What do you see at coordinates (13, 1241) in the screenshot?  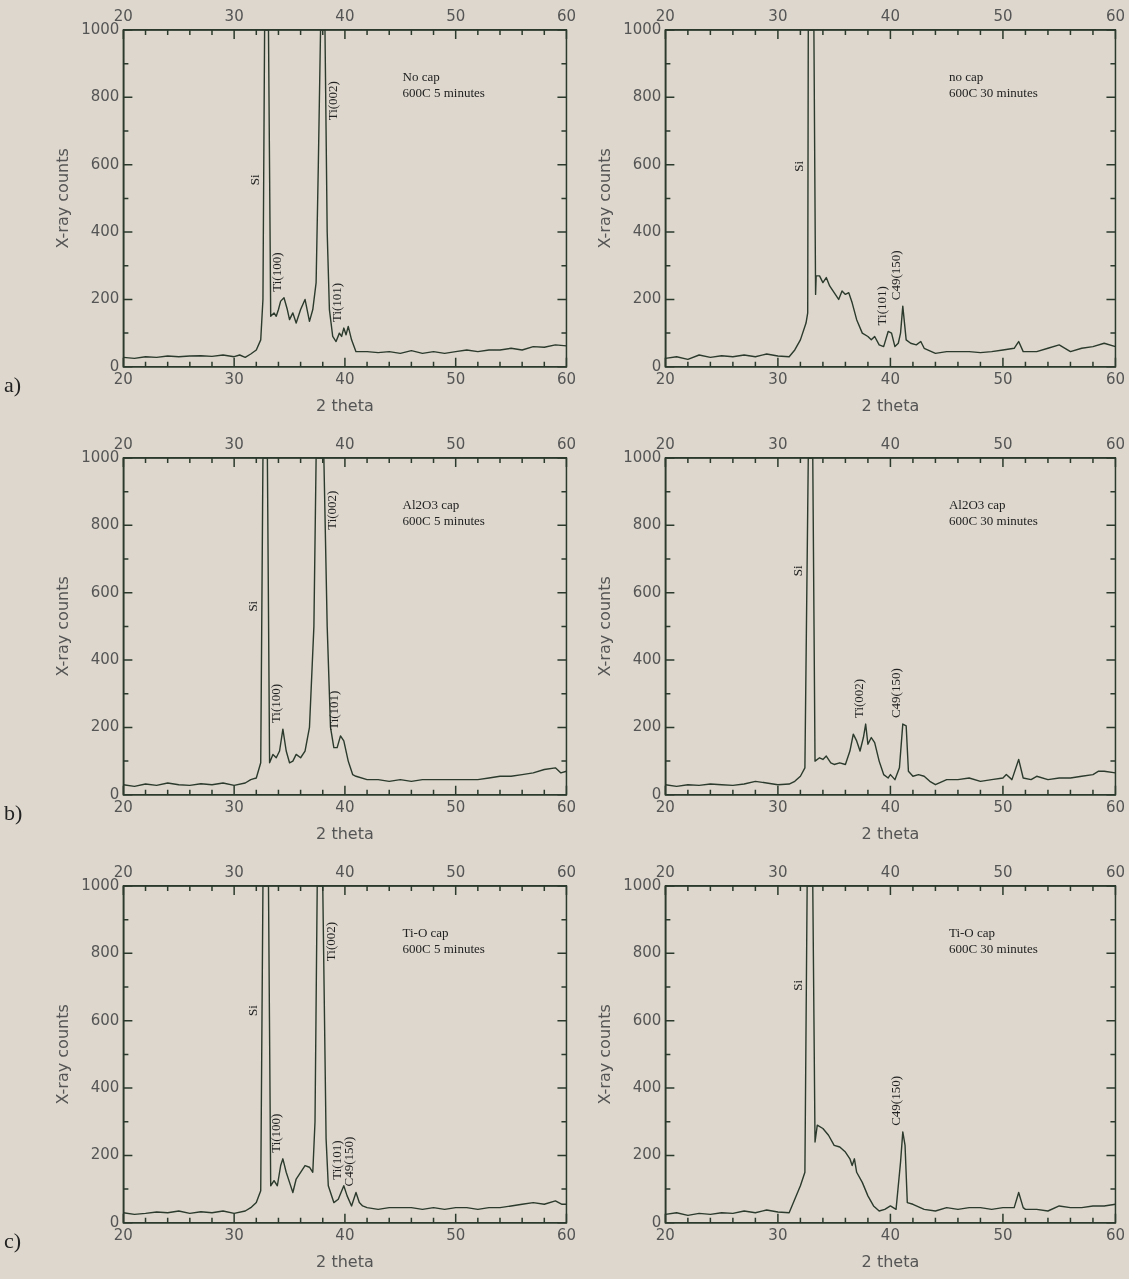 I see `text: c)` at bounding box center [13, 1241].